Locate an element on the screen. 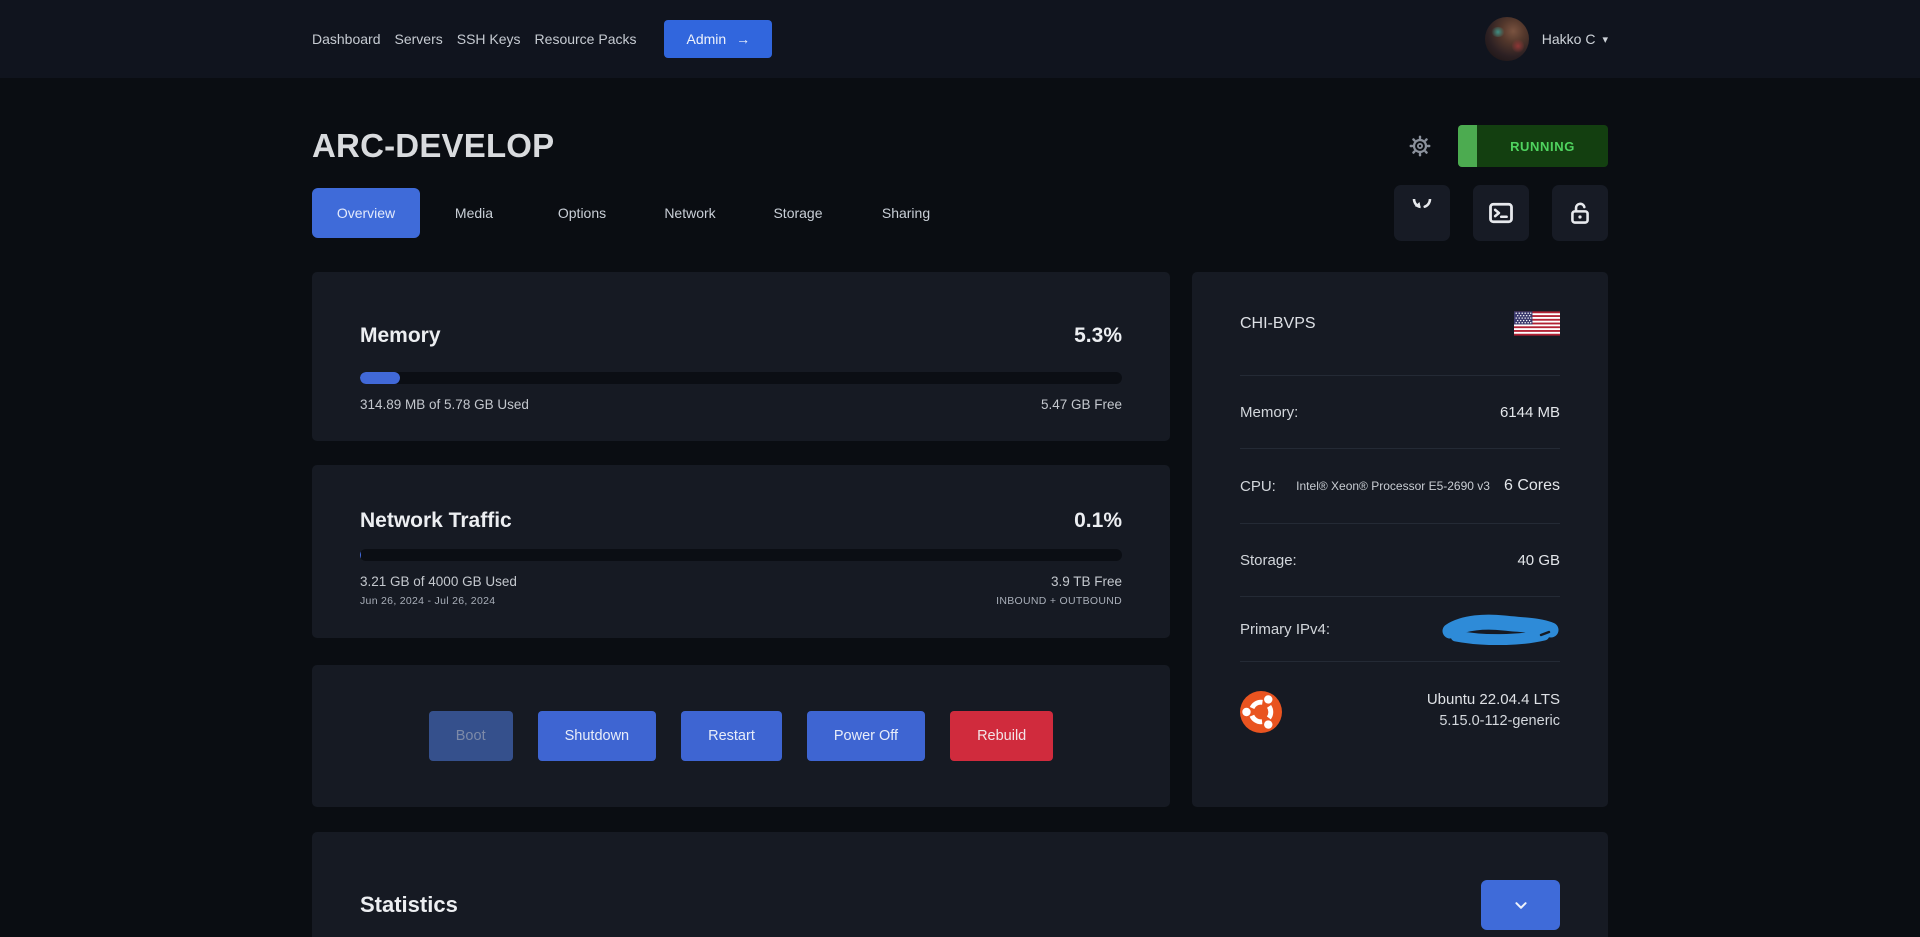  arrow-right-icon: → is located at coordinates (743, 39).